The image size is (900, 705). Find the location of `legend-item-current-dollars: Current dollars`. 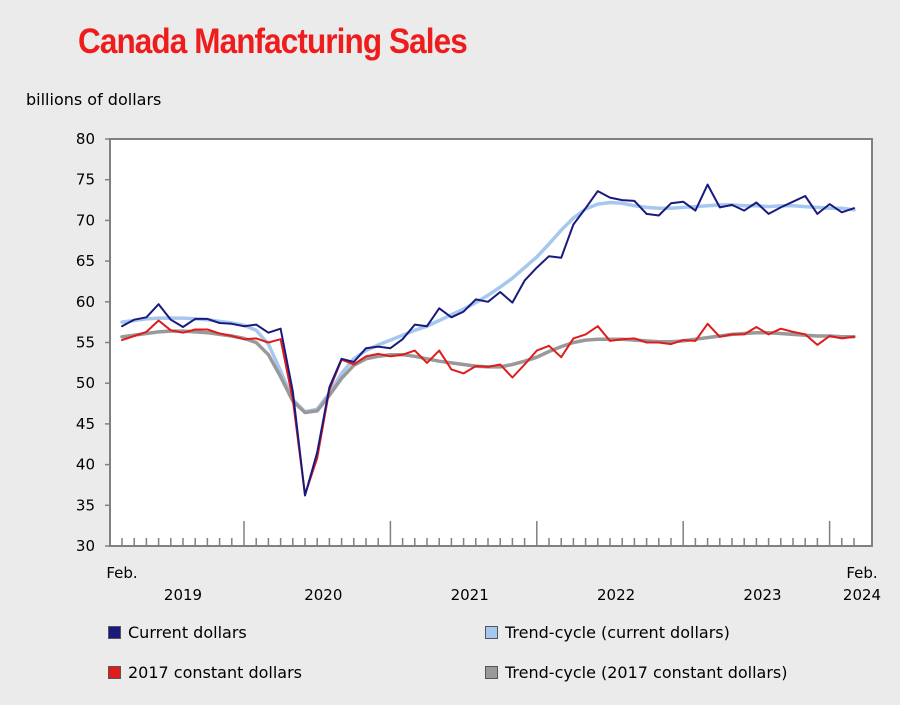

legend-item-current-dollars: Current dollars is located at coordinates (177, 632).